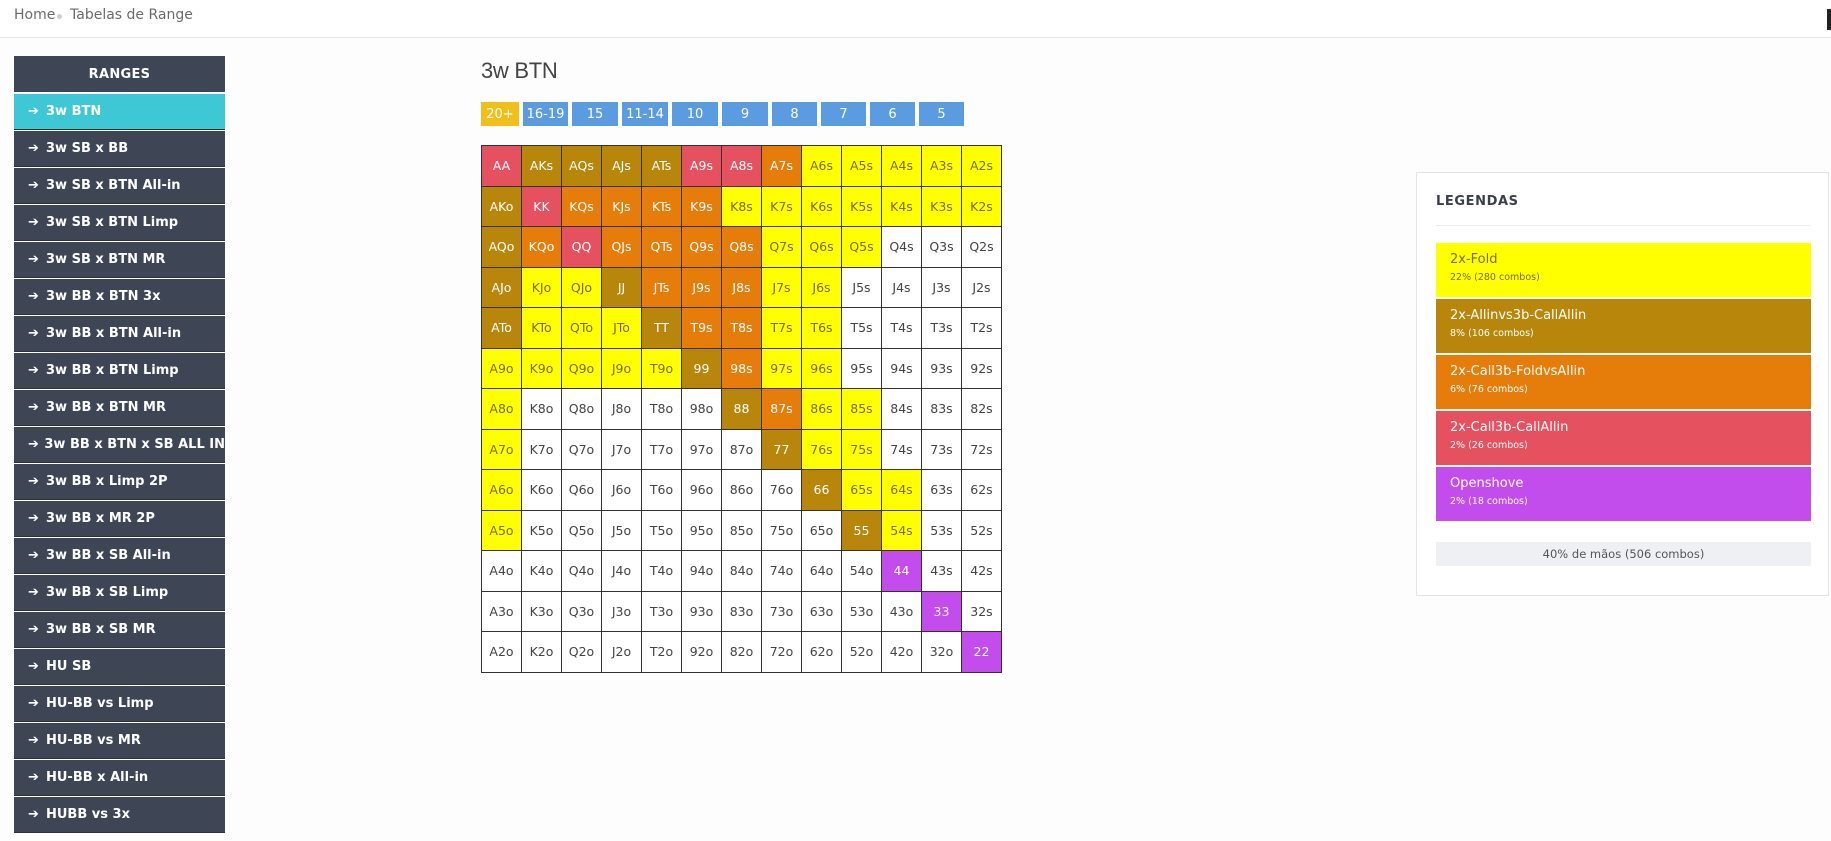 This screenshot has height=841, width=1831. What do you see at coordinates (902, 368) in the screenshot?
I see `hand-cell-94s: 94s` at bounding box center [902, 368].